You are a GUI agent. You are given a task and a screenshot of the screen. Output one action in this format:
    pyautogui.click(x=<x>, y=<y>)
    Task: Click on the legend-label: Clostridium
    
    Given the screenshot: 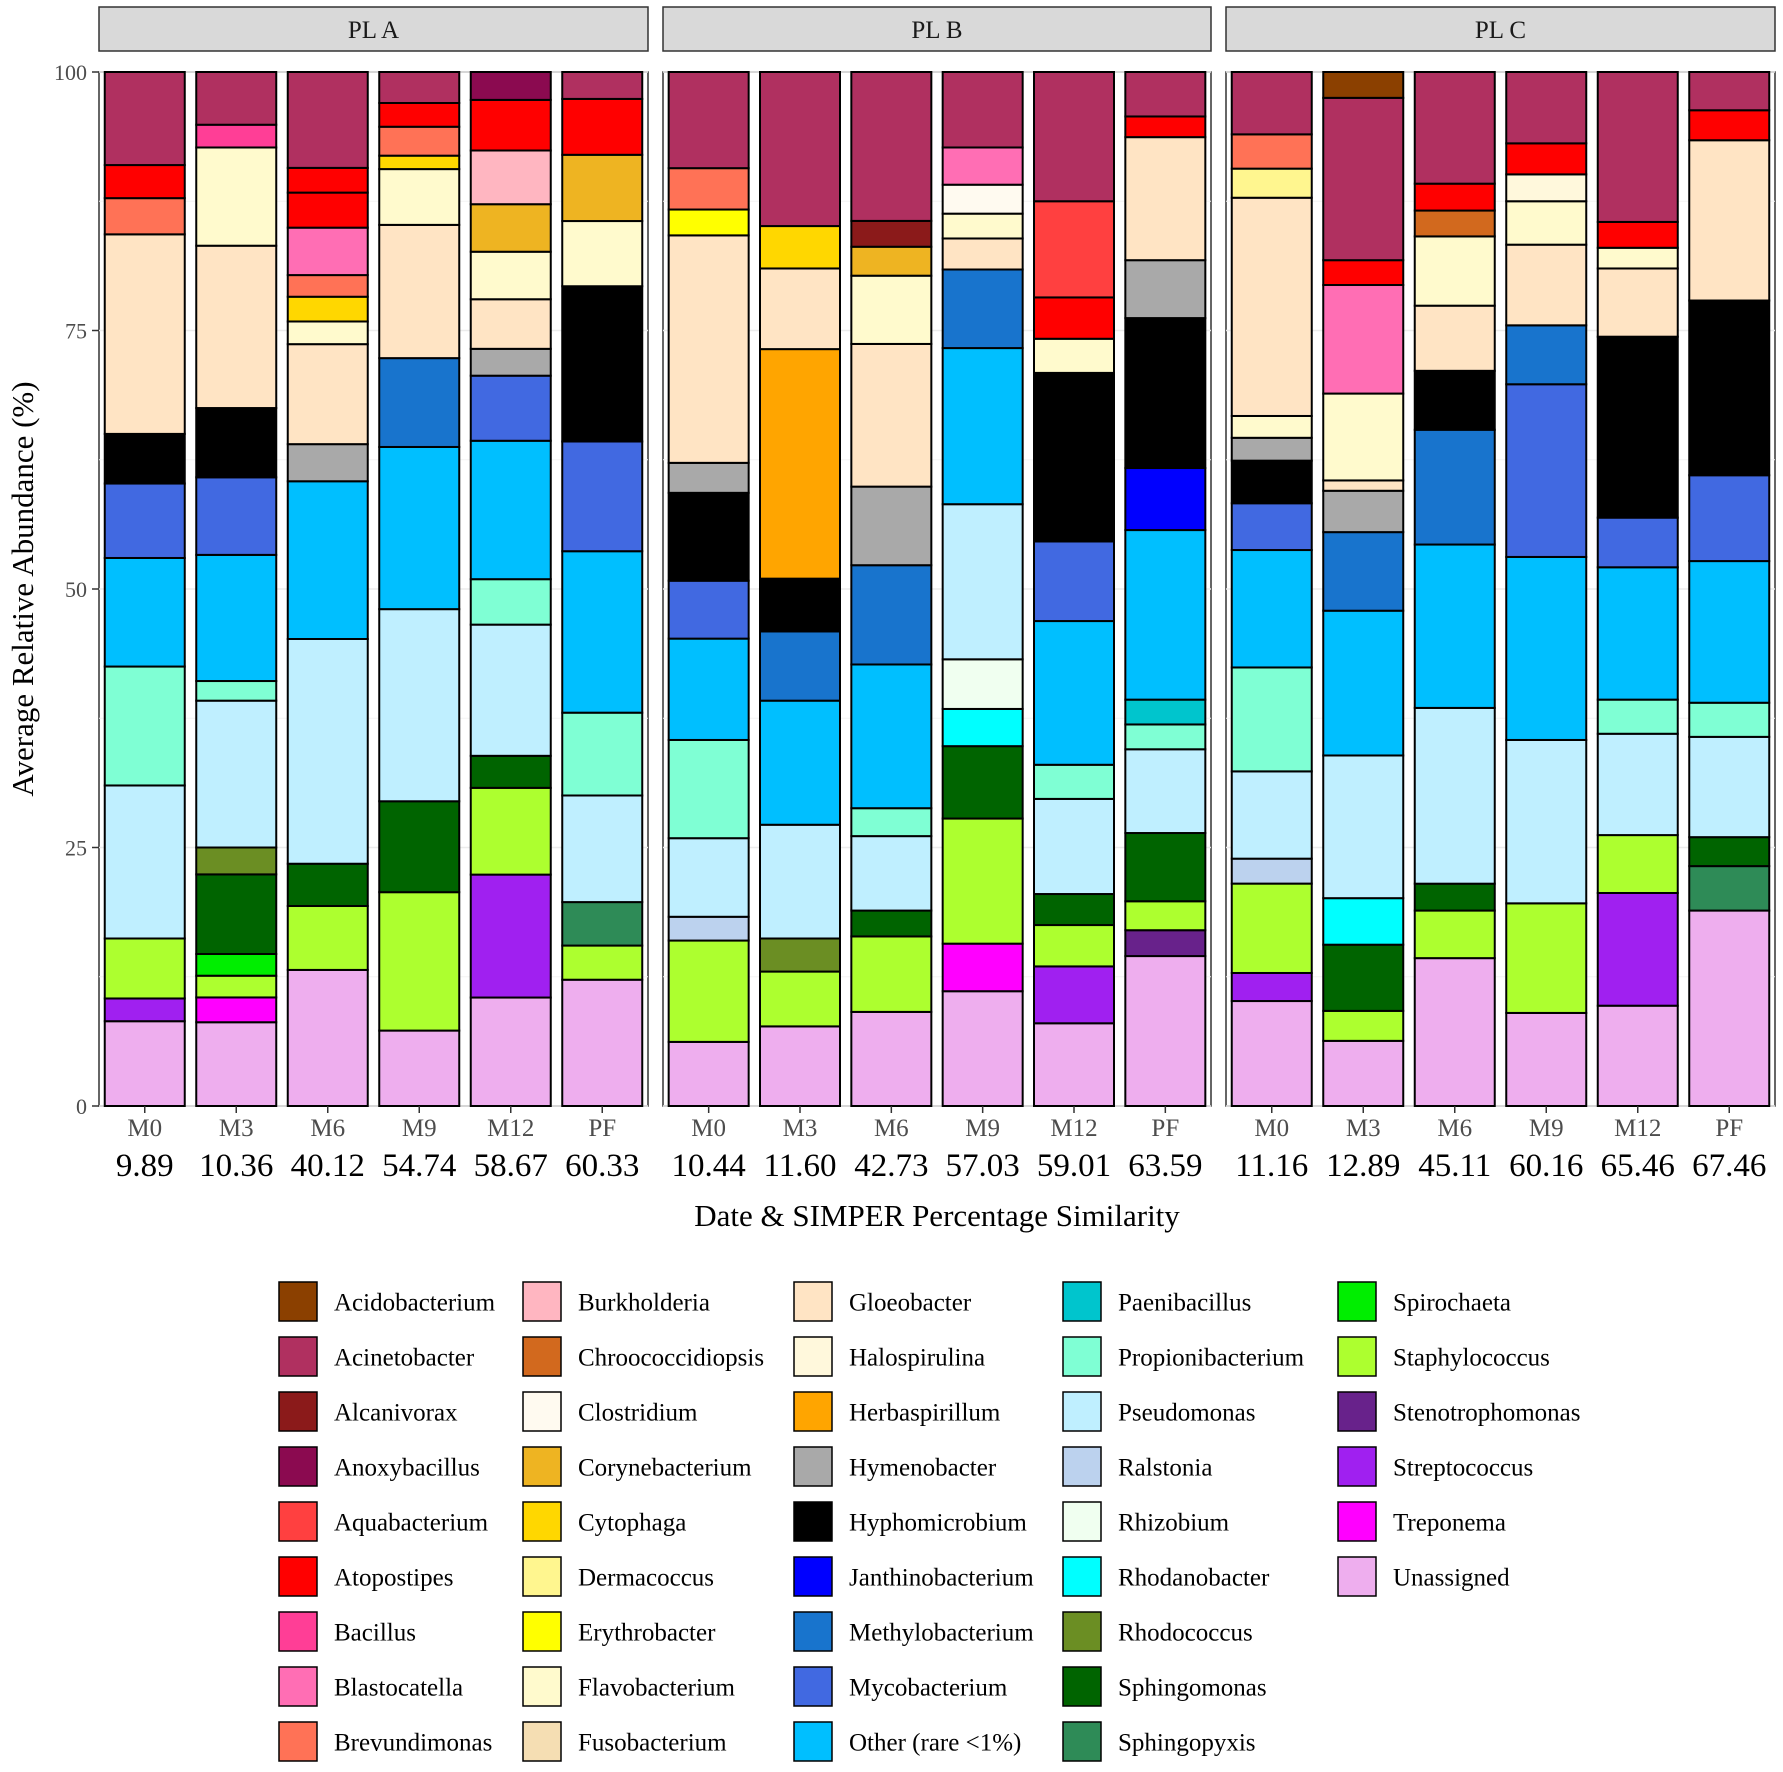 What is the action you would take?
    pyautogui.click(x=638, y=1413)
    